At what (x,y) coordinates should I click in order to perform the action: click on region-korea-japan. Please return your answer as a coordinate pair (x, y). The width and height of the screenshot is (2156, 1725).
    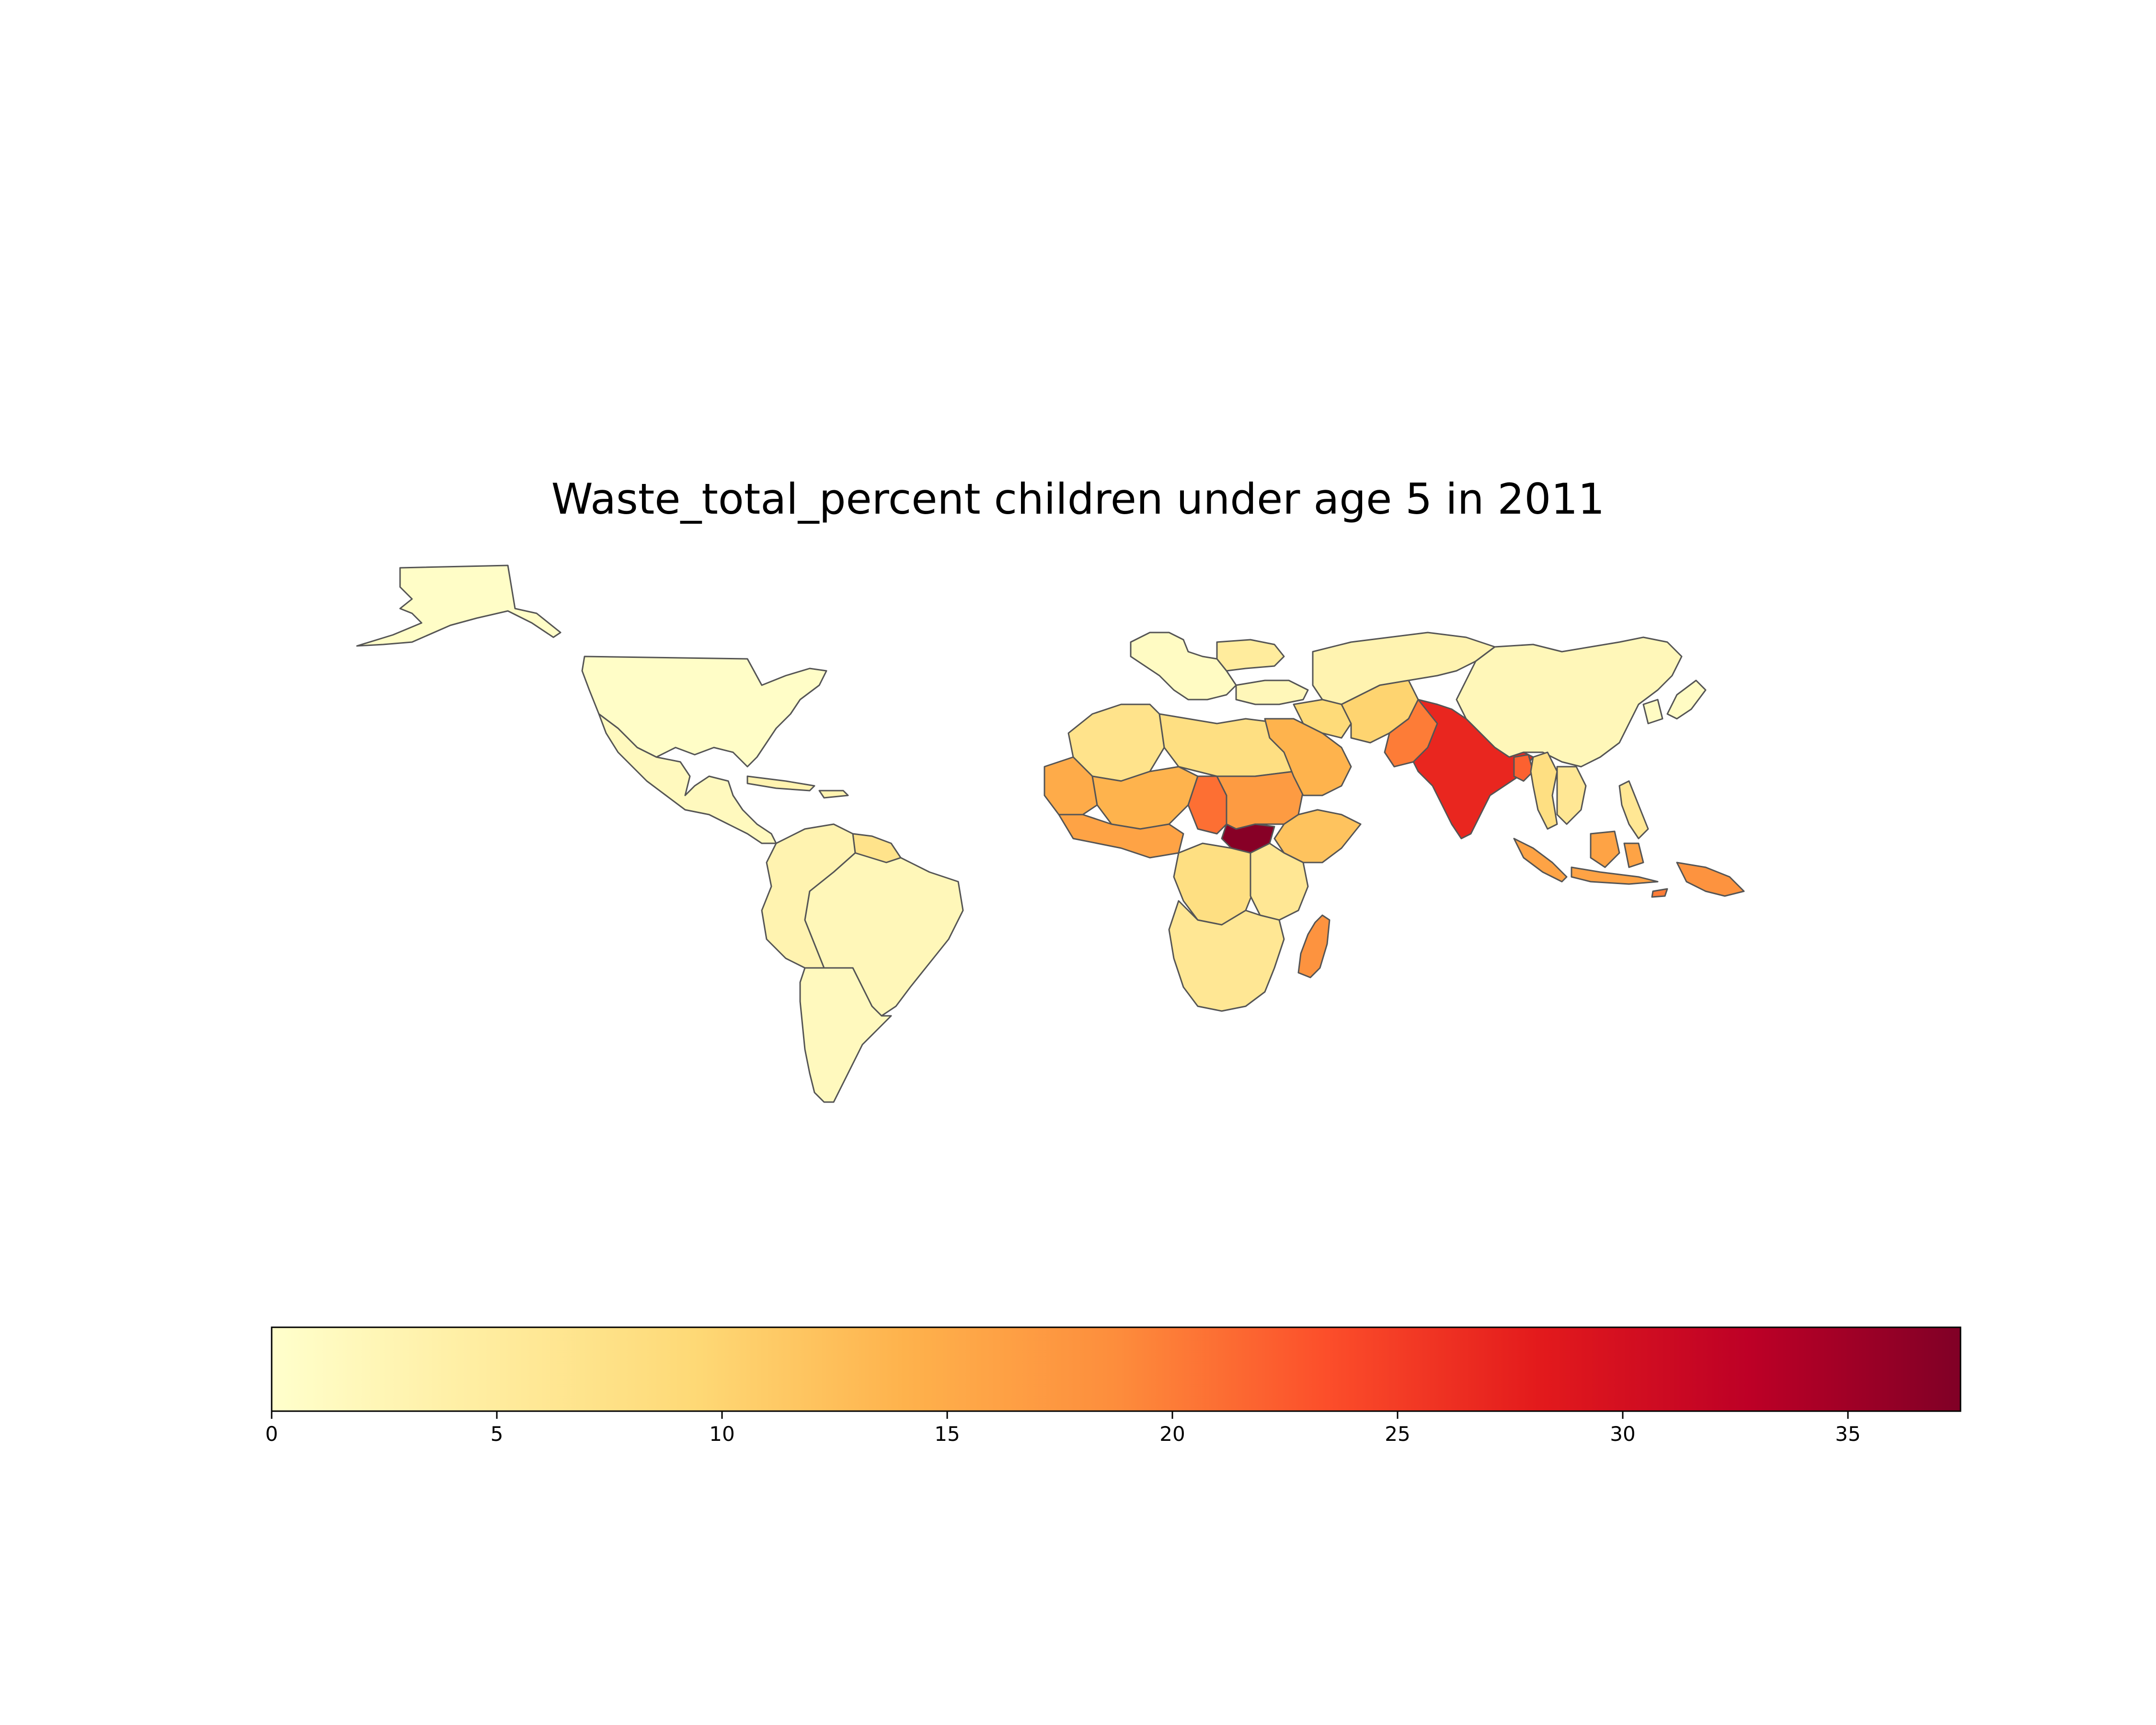
    Looking at the image, I should click on (1674, 701).